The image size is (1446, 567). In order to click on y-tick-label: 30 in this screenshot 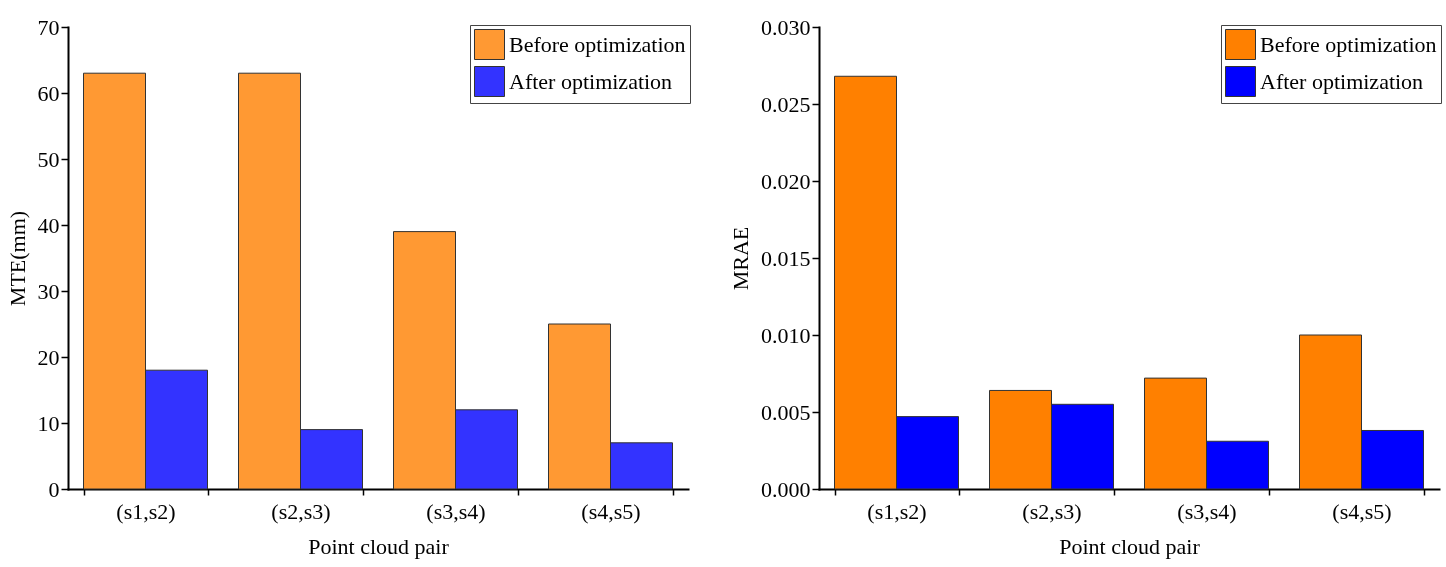, I will do `click(48, 291)`.